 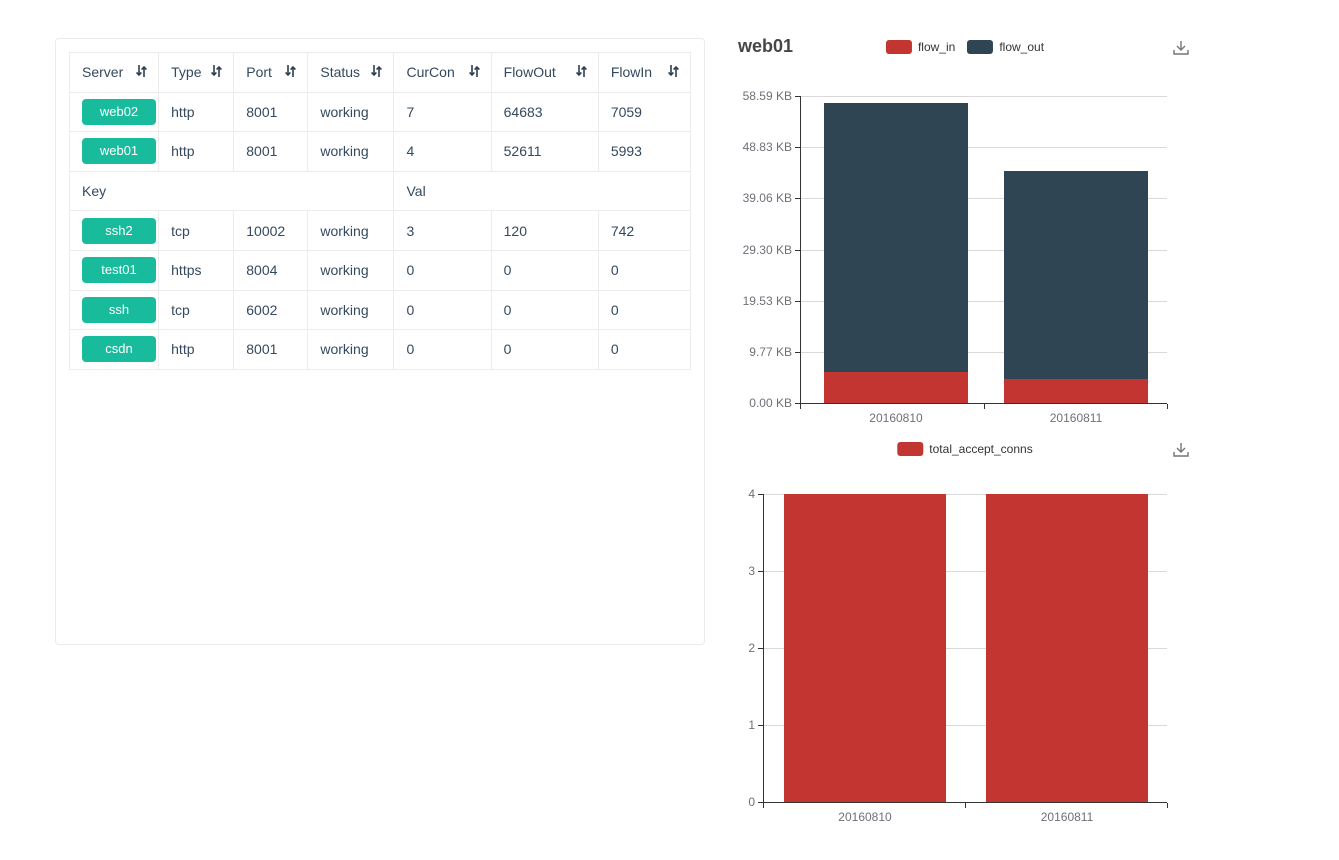 I want to click on column-label: Type, so click(x=186, y=72).